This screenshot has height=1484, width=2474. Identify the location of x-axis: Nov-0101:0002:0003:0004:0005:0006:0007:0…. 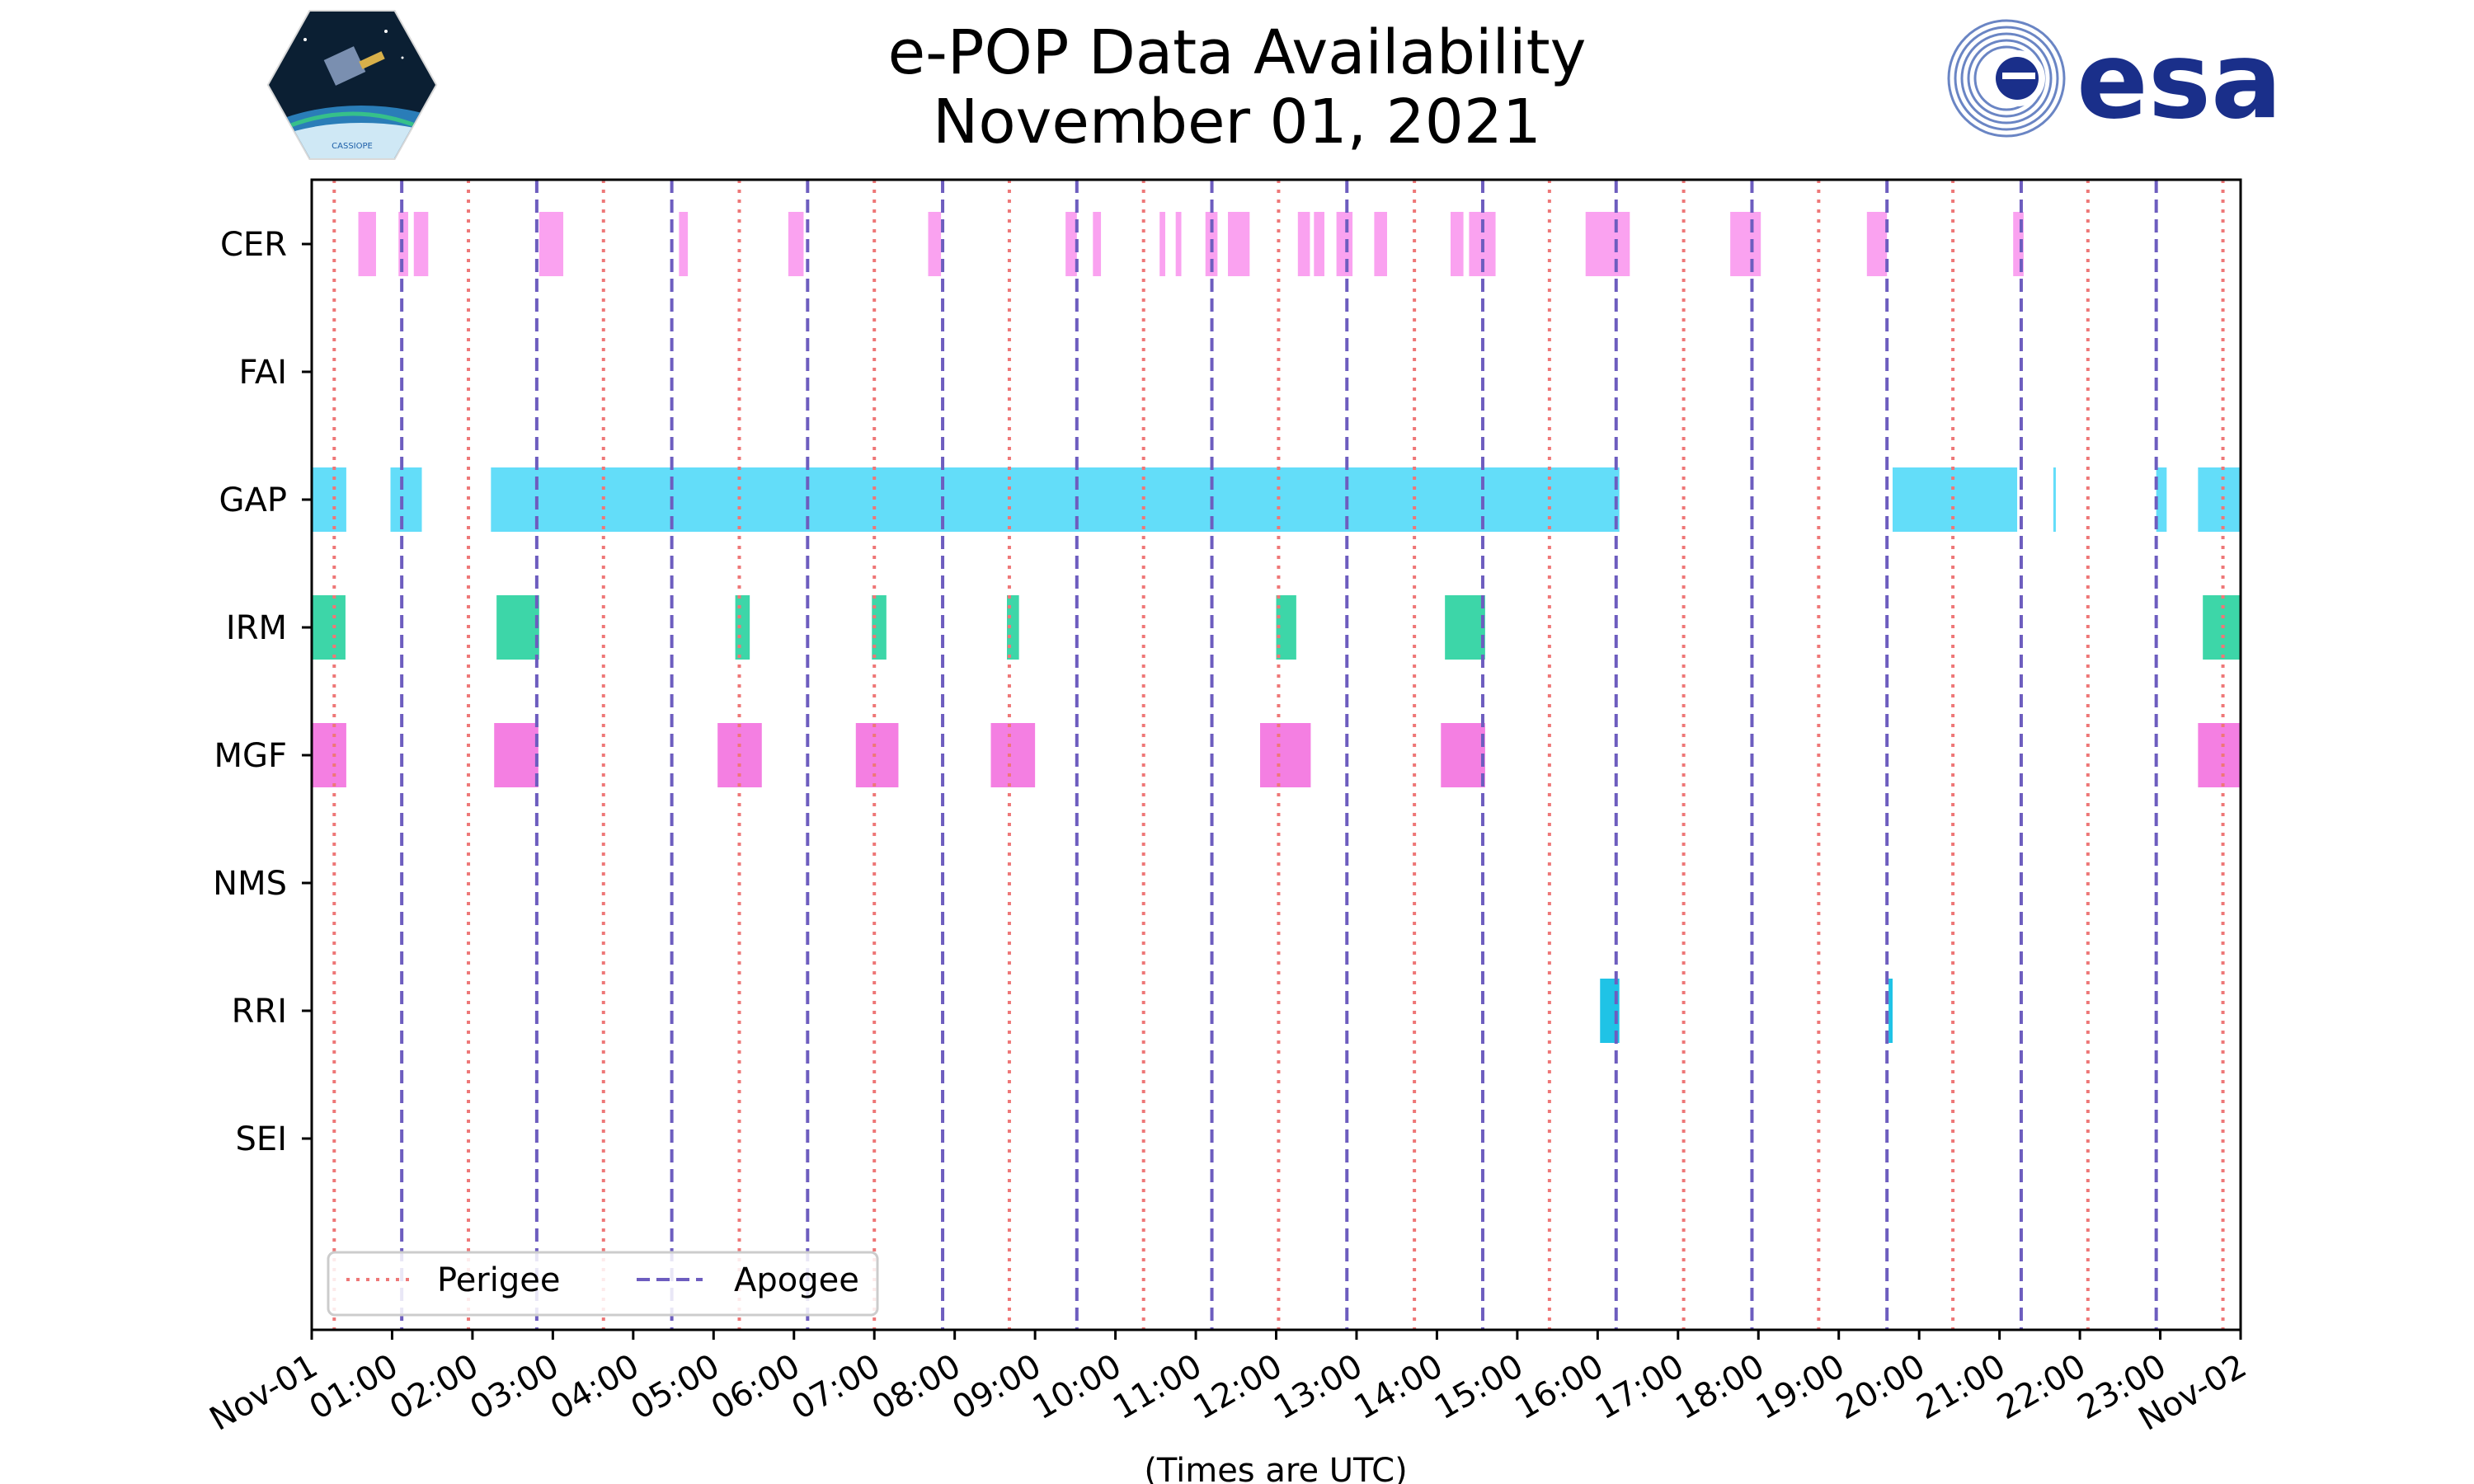
(1228, 1384).